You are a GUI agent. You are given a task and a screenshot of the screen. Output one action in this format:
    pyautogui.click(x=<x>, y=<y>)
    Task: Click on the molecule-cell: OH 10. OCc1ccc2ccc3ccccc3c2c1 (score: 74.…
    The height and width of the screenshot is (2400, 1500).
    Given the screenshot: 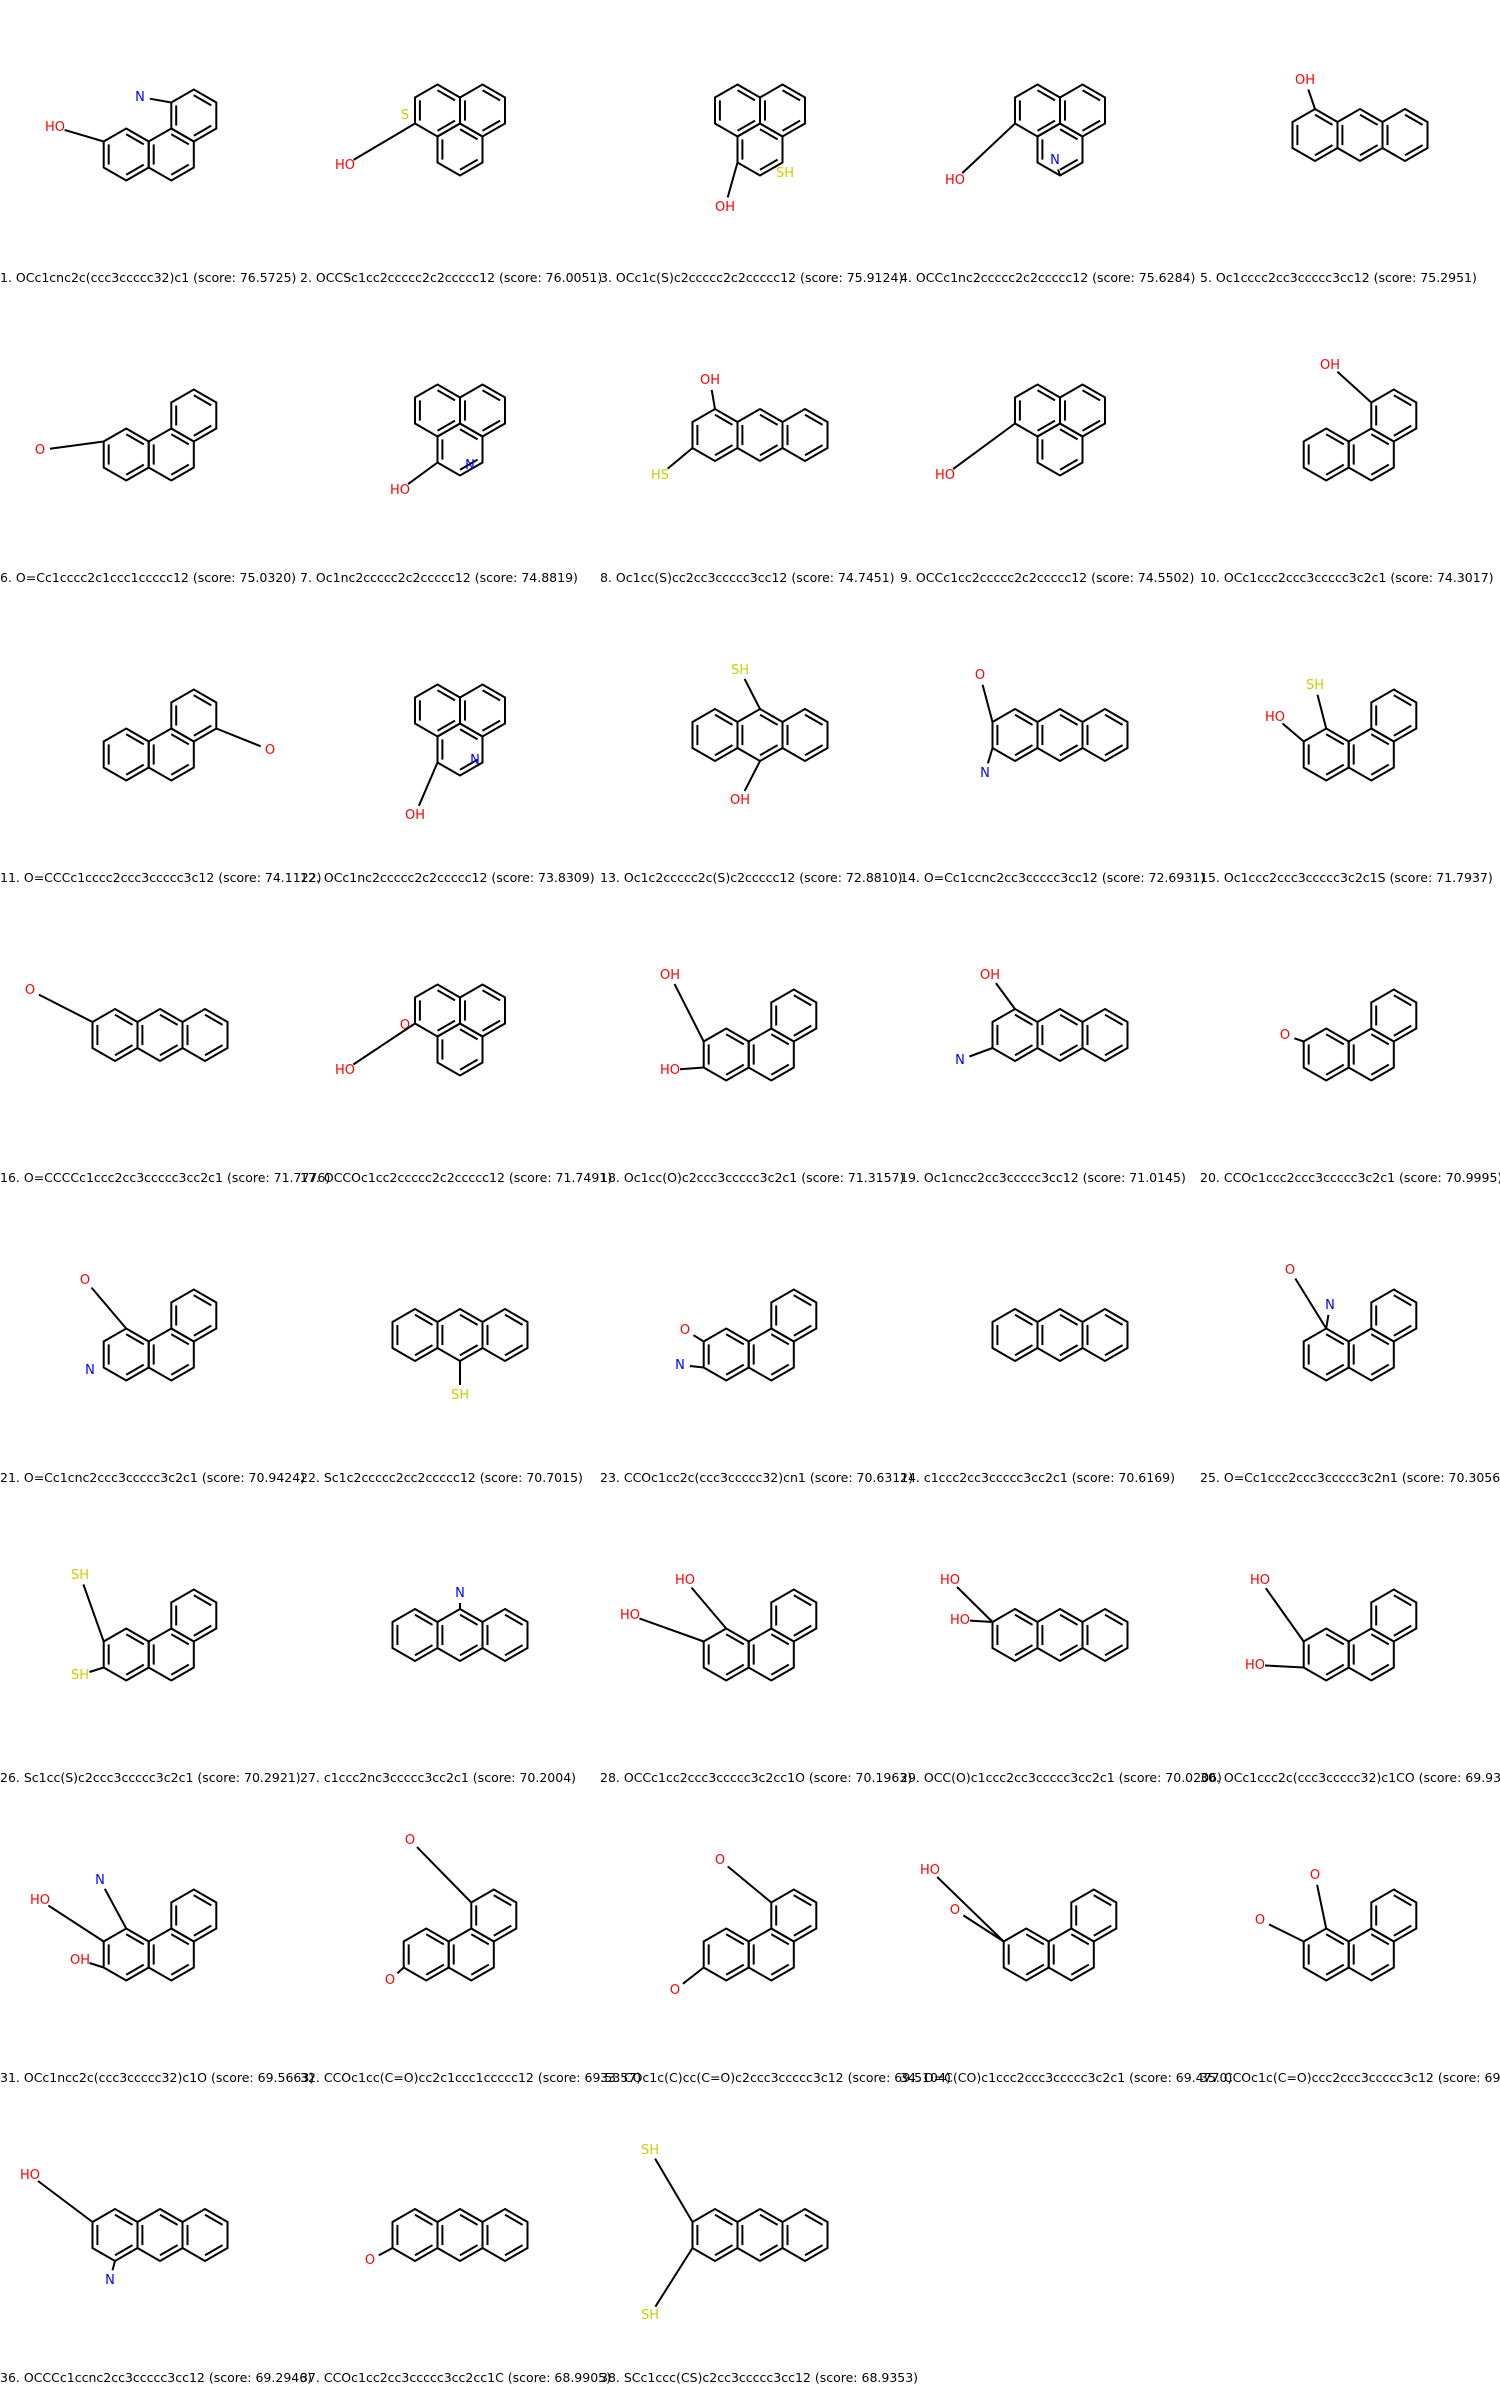 What is the action you would take?
    pyautogui.click(x=1350, y=450)
    